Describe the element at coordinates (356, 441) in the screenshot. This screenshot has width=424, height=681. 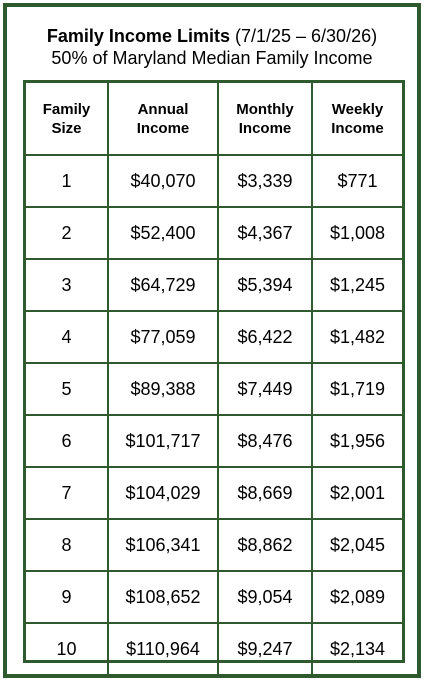
I see `cell-weekly-income: $1,956` at that location.